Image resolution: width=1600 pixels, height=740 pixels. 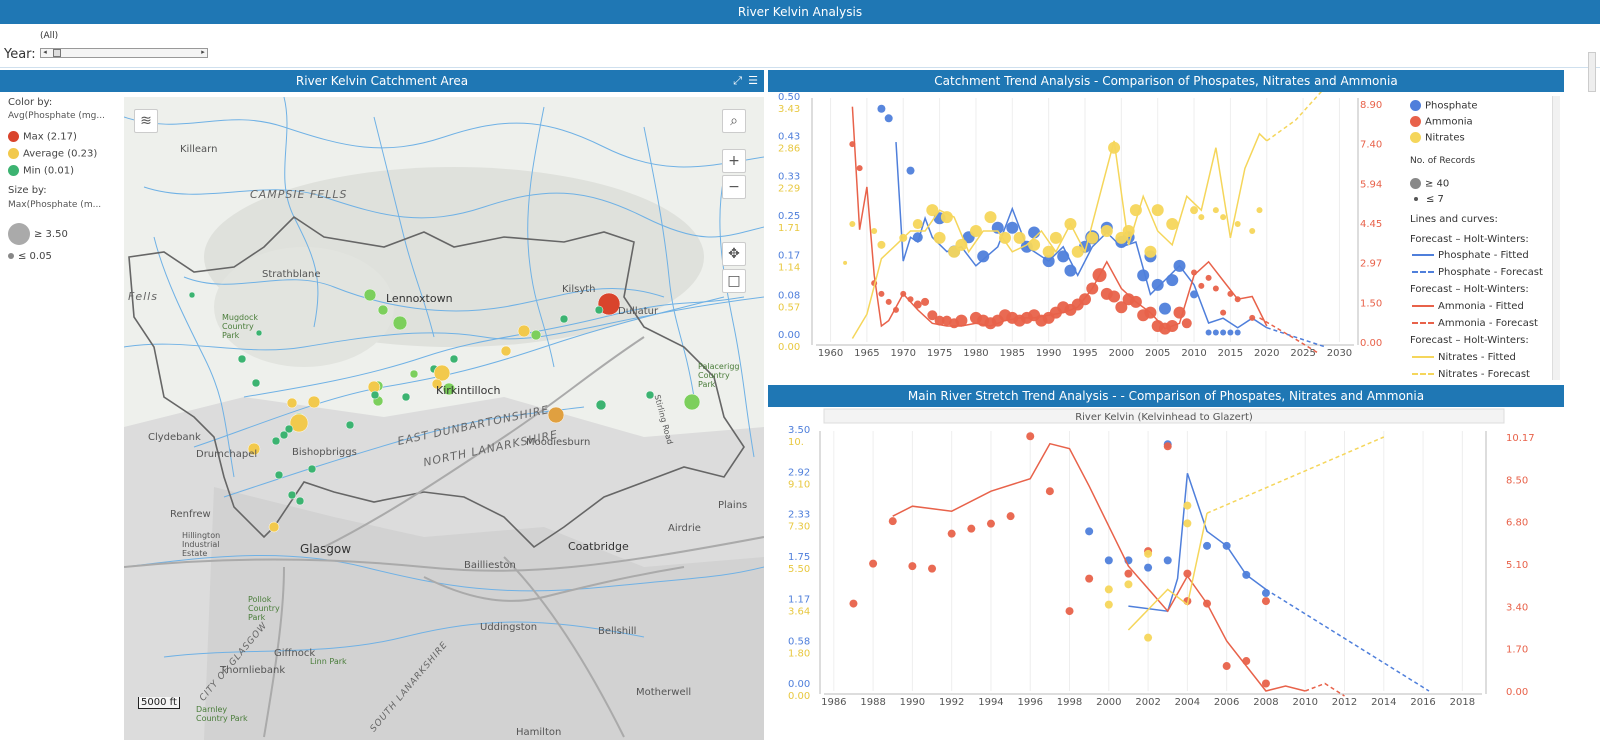 I want to click on select-icon: □, so click(x=734, y=281).